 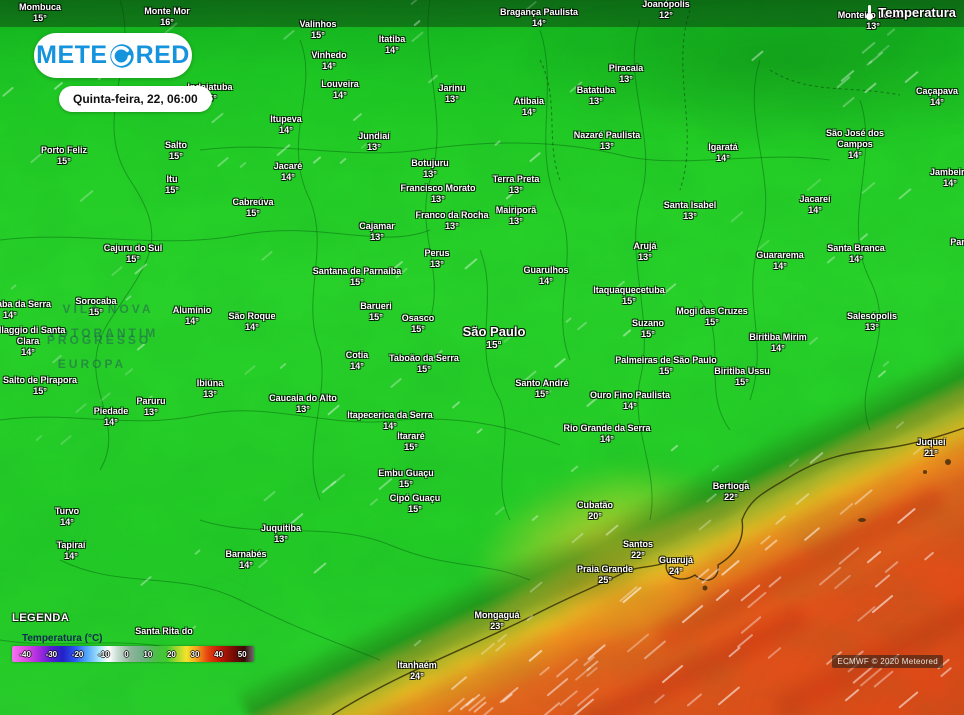 What do you see at coordinates (135, 99) in the screenshot?
I see `forecast-datetime-chip: Quinta-feira, 22, 06:00` at bounding box center [135, 99].